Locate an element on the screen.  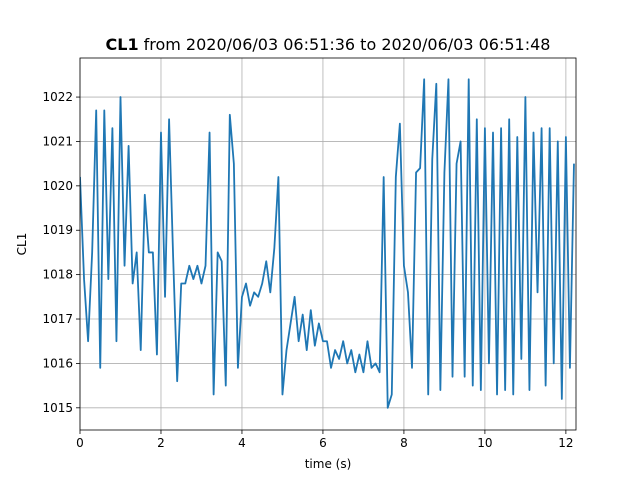
x-tick-label: 8 is located at coordinates (404, 443).